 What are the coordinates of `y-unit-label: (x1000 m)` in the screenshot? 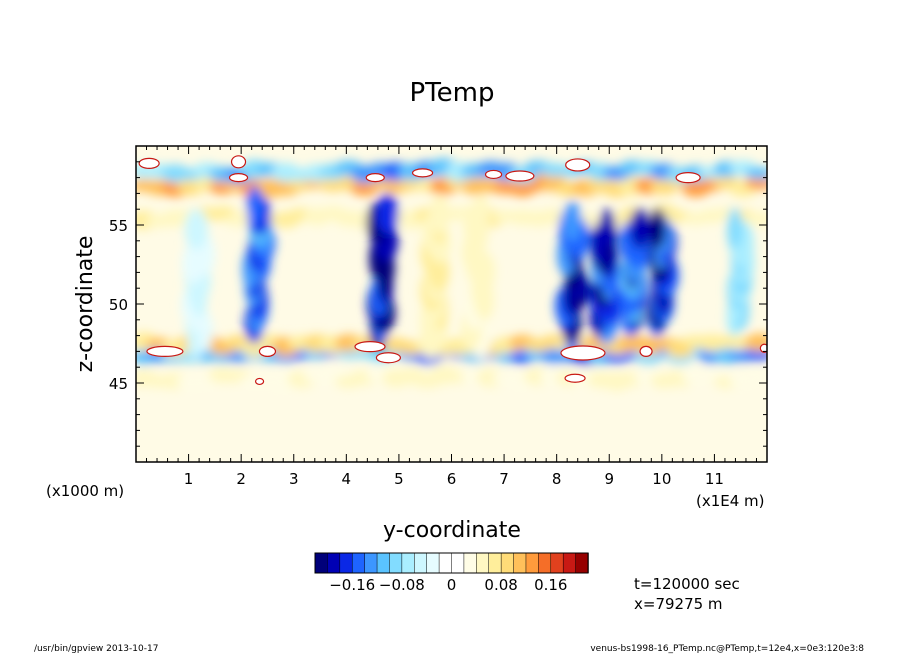 It's located at (85, 491).